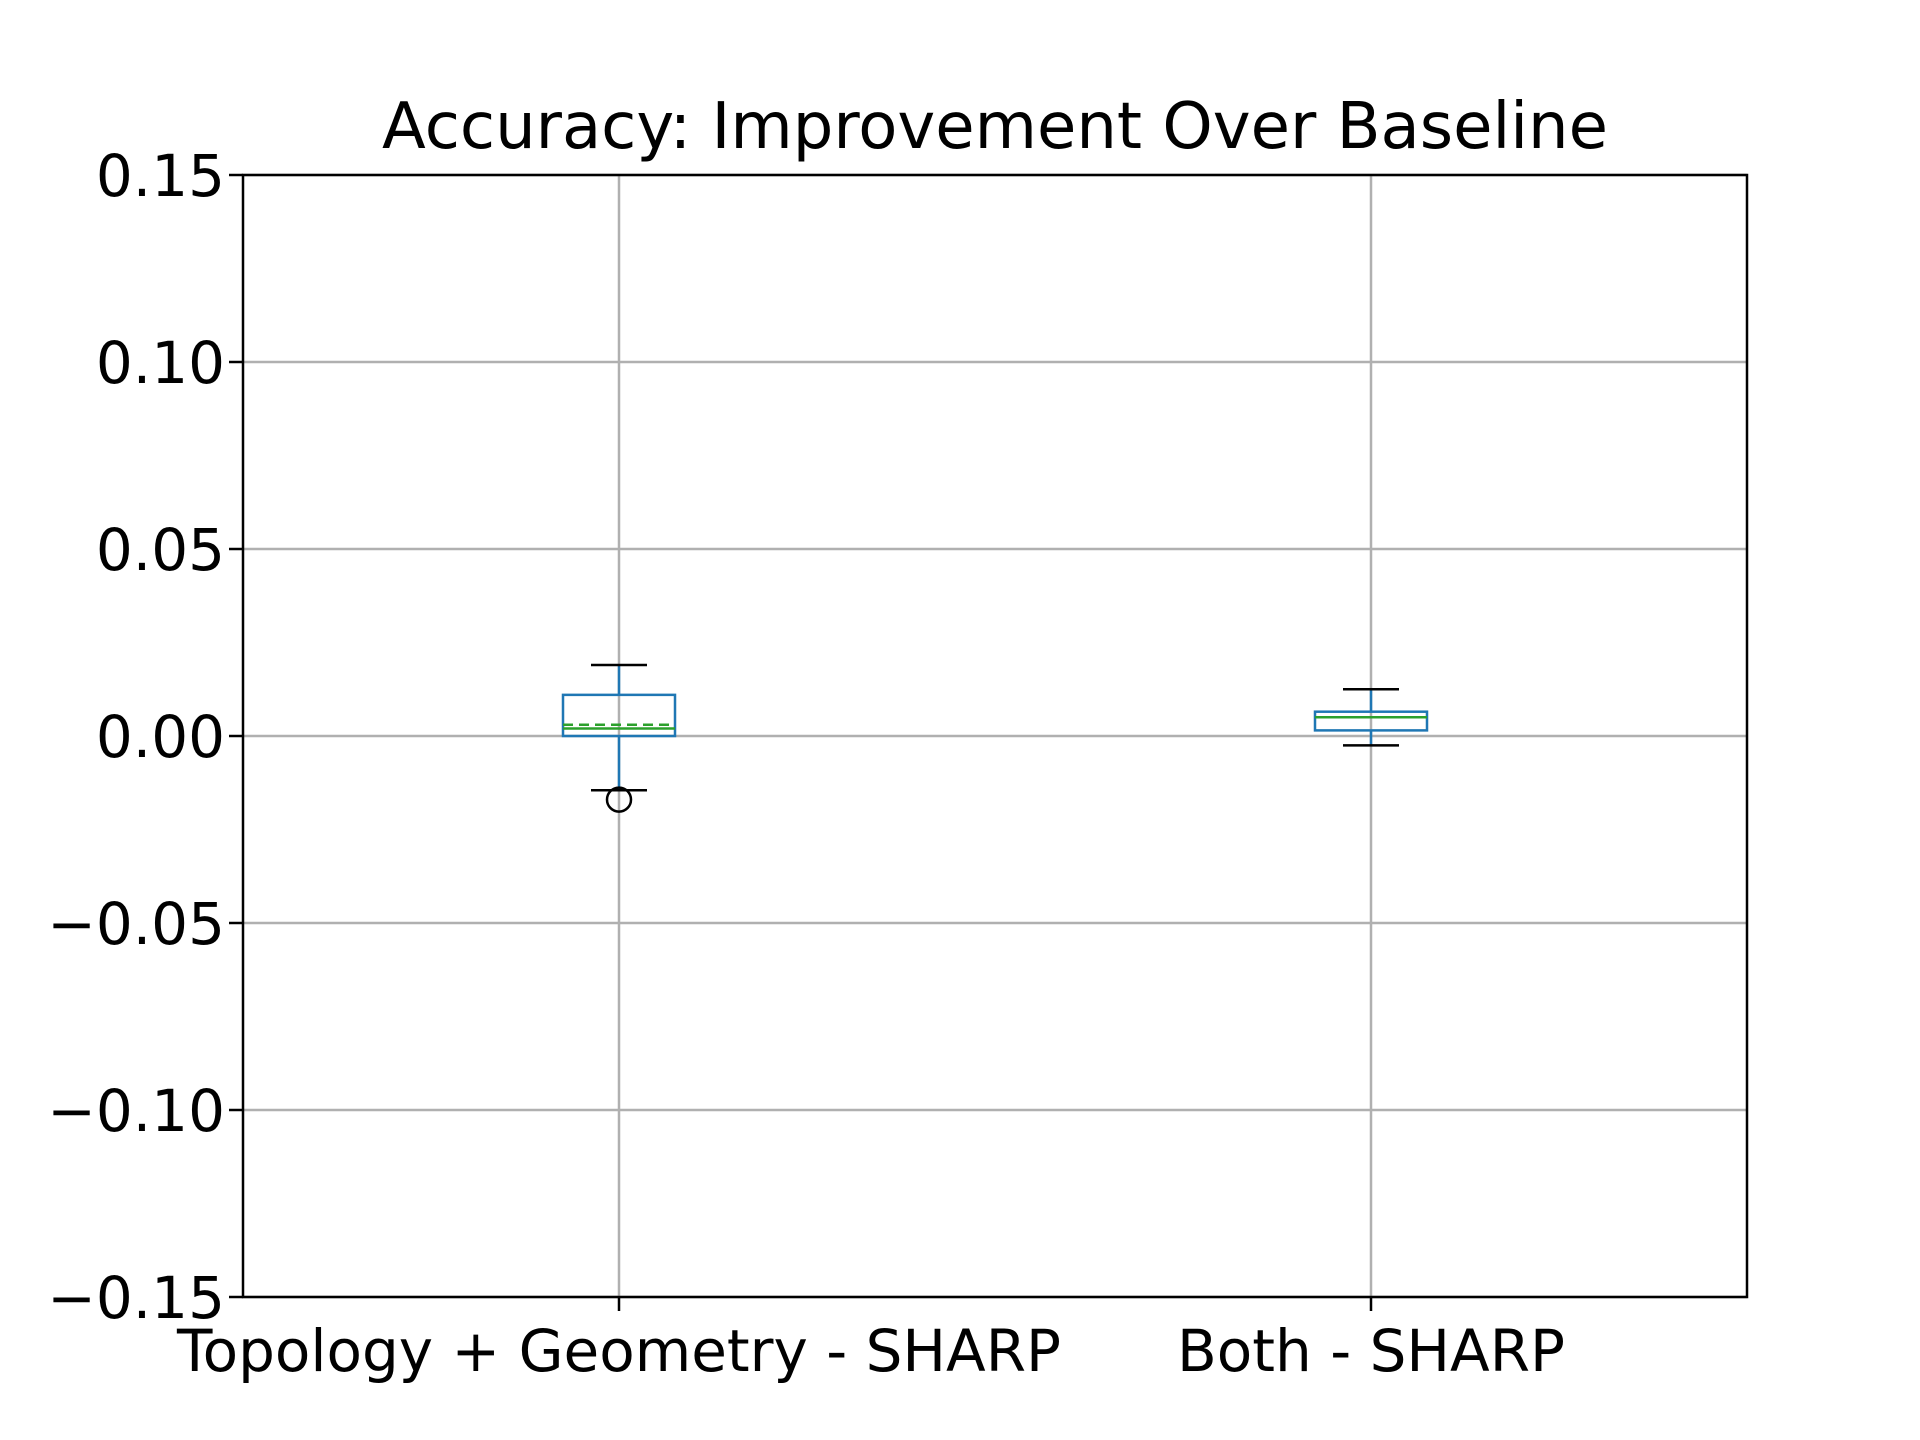 This screenshot has width=1920, height=1440. What do you see at coordinates (619, 799) in the screenshot?
I see `outlier-point` at bounding box center [619, 799].